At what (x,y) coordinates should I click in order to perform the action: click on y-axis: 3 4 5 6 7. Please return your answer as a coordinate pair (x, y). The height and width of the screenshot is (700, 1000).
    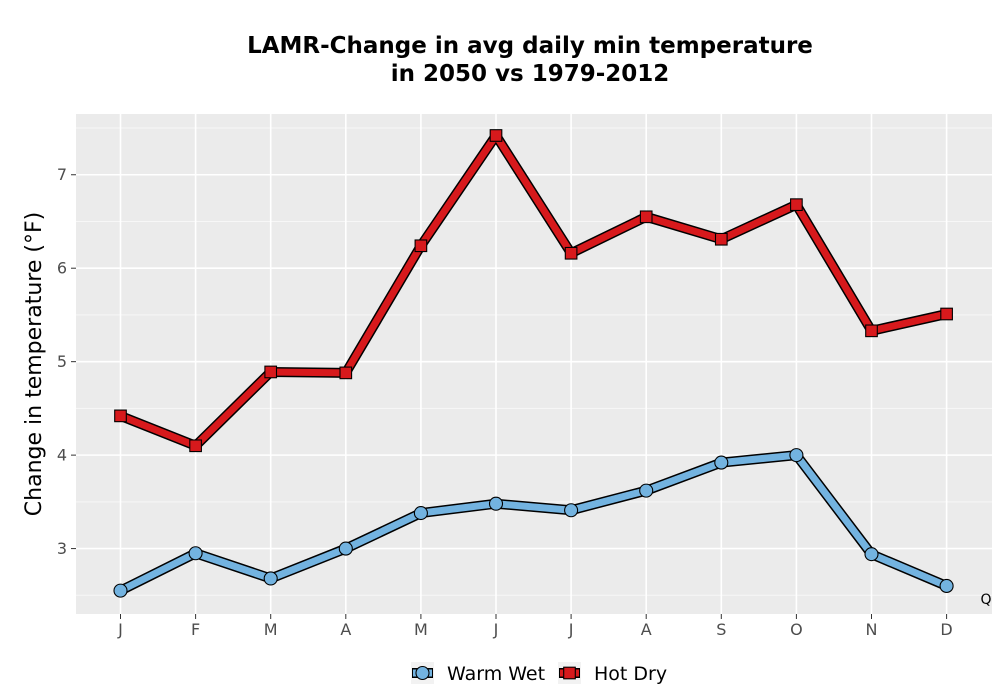
    Looking at the image, I should click on (66, 361).